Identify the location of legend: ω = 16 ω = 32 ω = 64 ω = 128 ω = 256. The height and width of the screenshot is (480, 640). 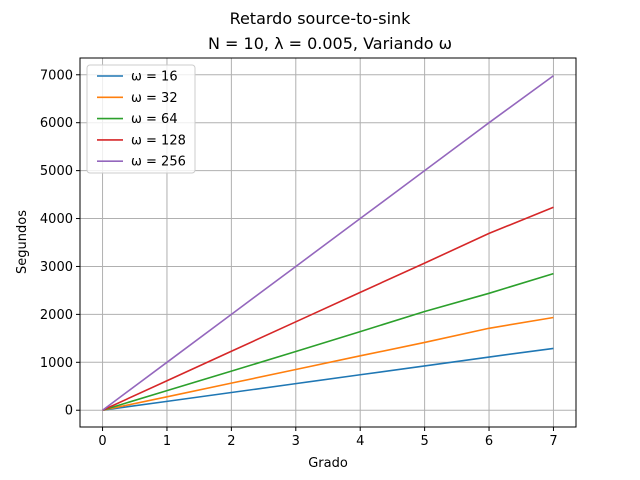
(141, 119).